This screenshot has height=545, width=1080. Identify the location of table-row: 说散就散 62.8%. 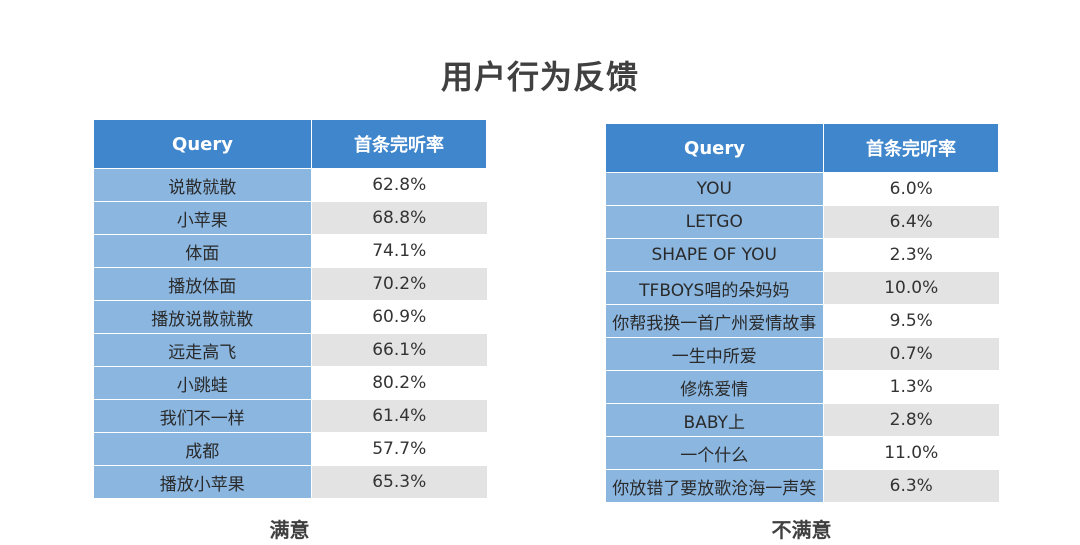
(290, 185).